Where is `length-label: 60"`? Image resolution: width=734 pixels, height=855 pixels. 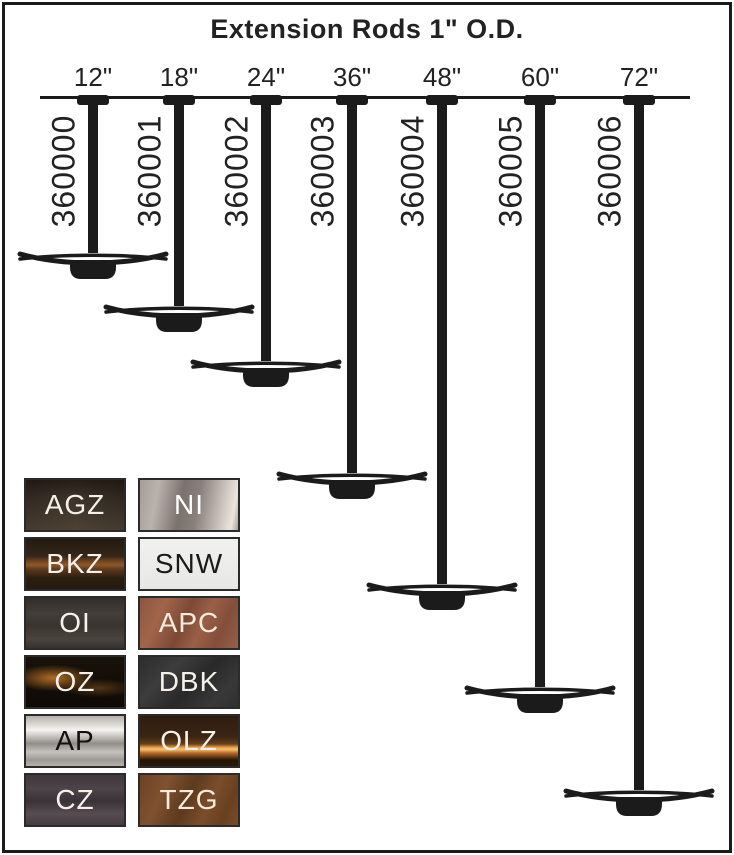 length-label: 60" is located at coordinates (540, 77).